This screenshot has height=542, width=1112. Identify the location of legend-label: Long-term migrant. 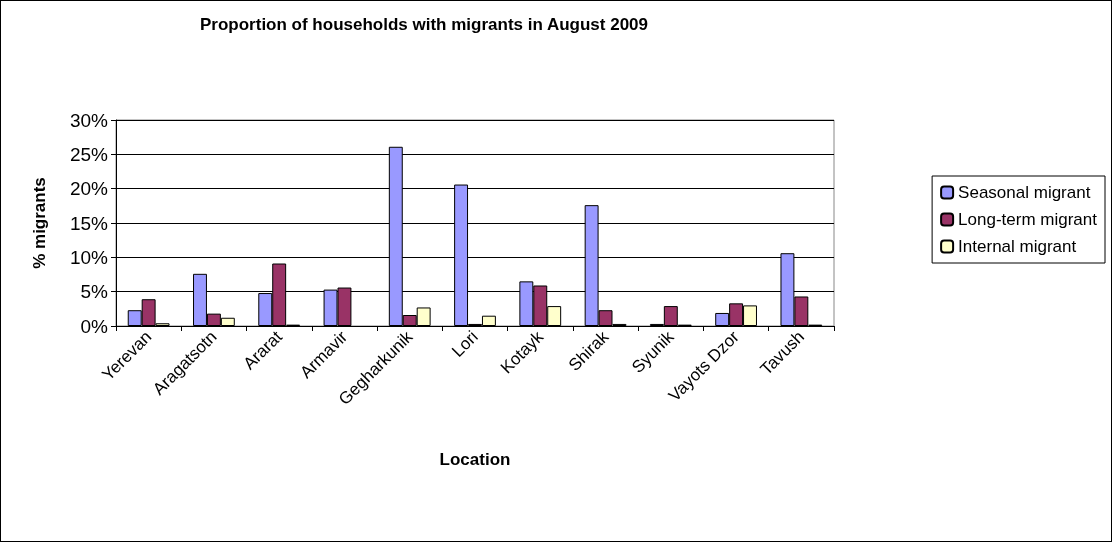
(1028, 219).